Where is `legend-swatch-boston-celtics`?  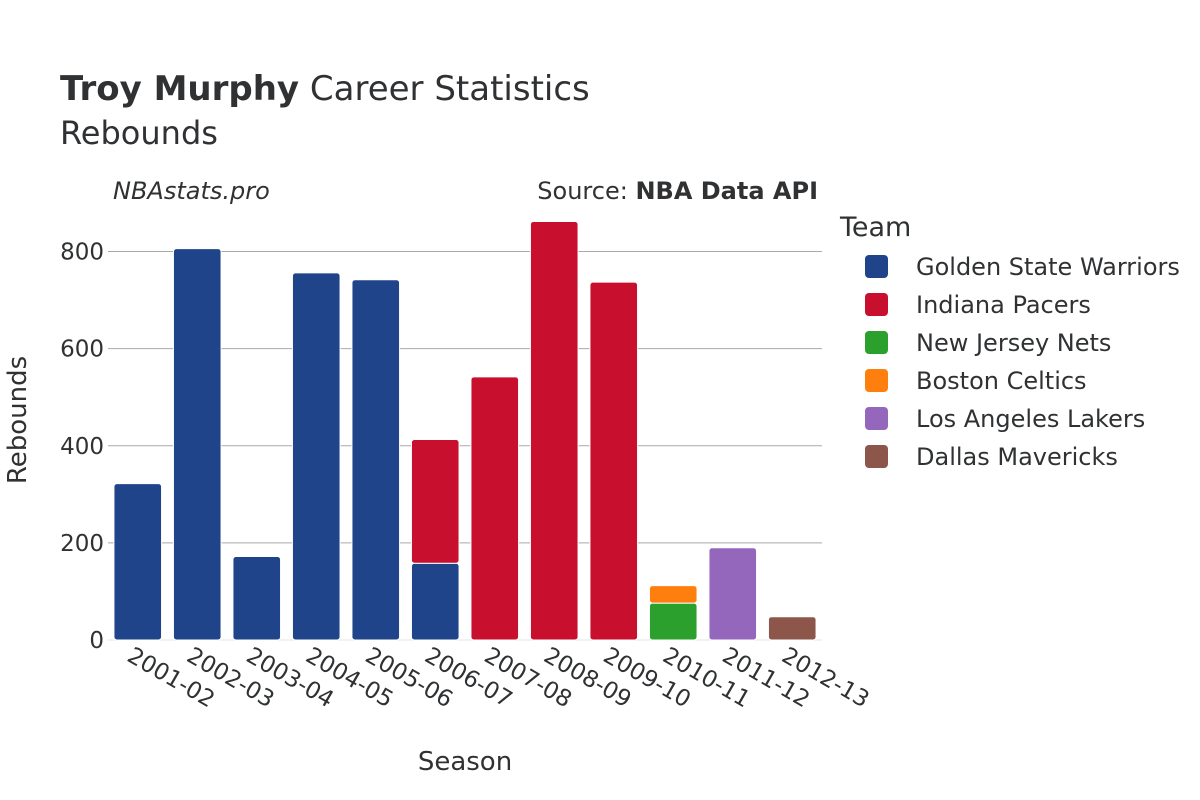
legend-swatch-boston-celtics is located at coordinates (876, 380).